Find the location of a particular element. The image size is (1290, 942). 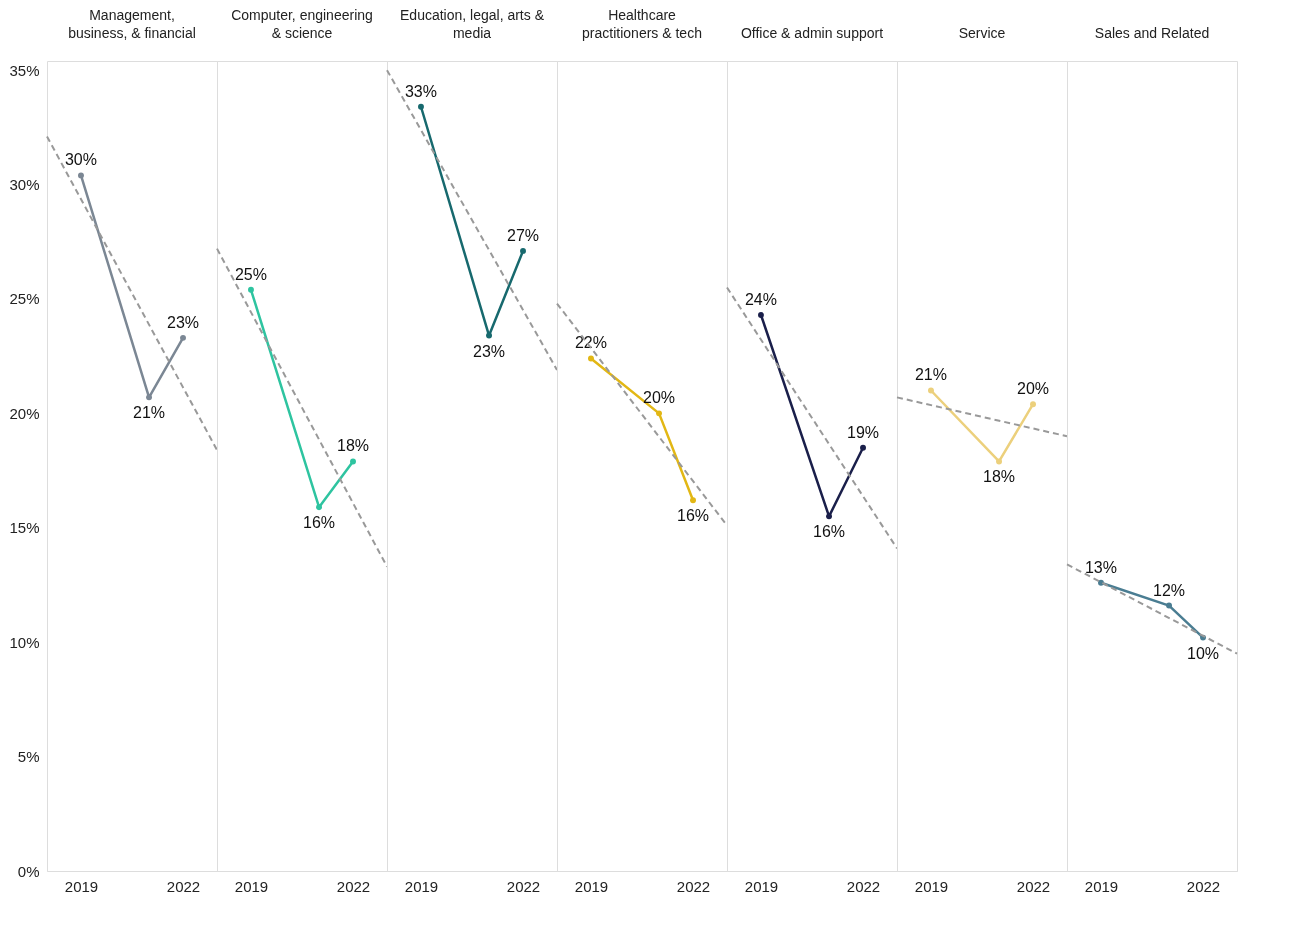

data-label: 12% is located at coordinates (1169, 590).